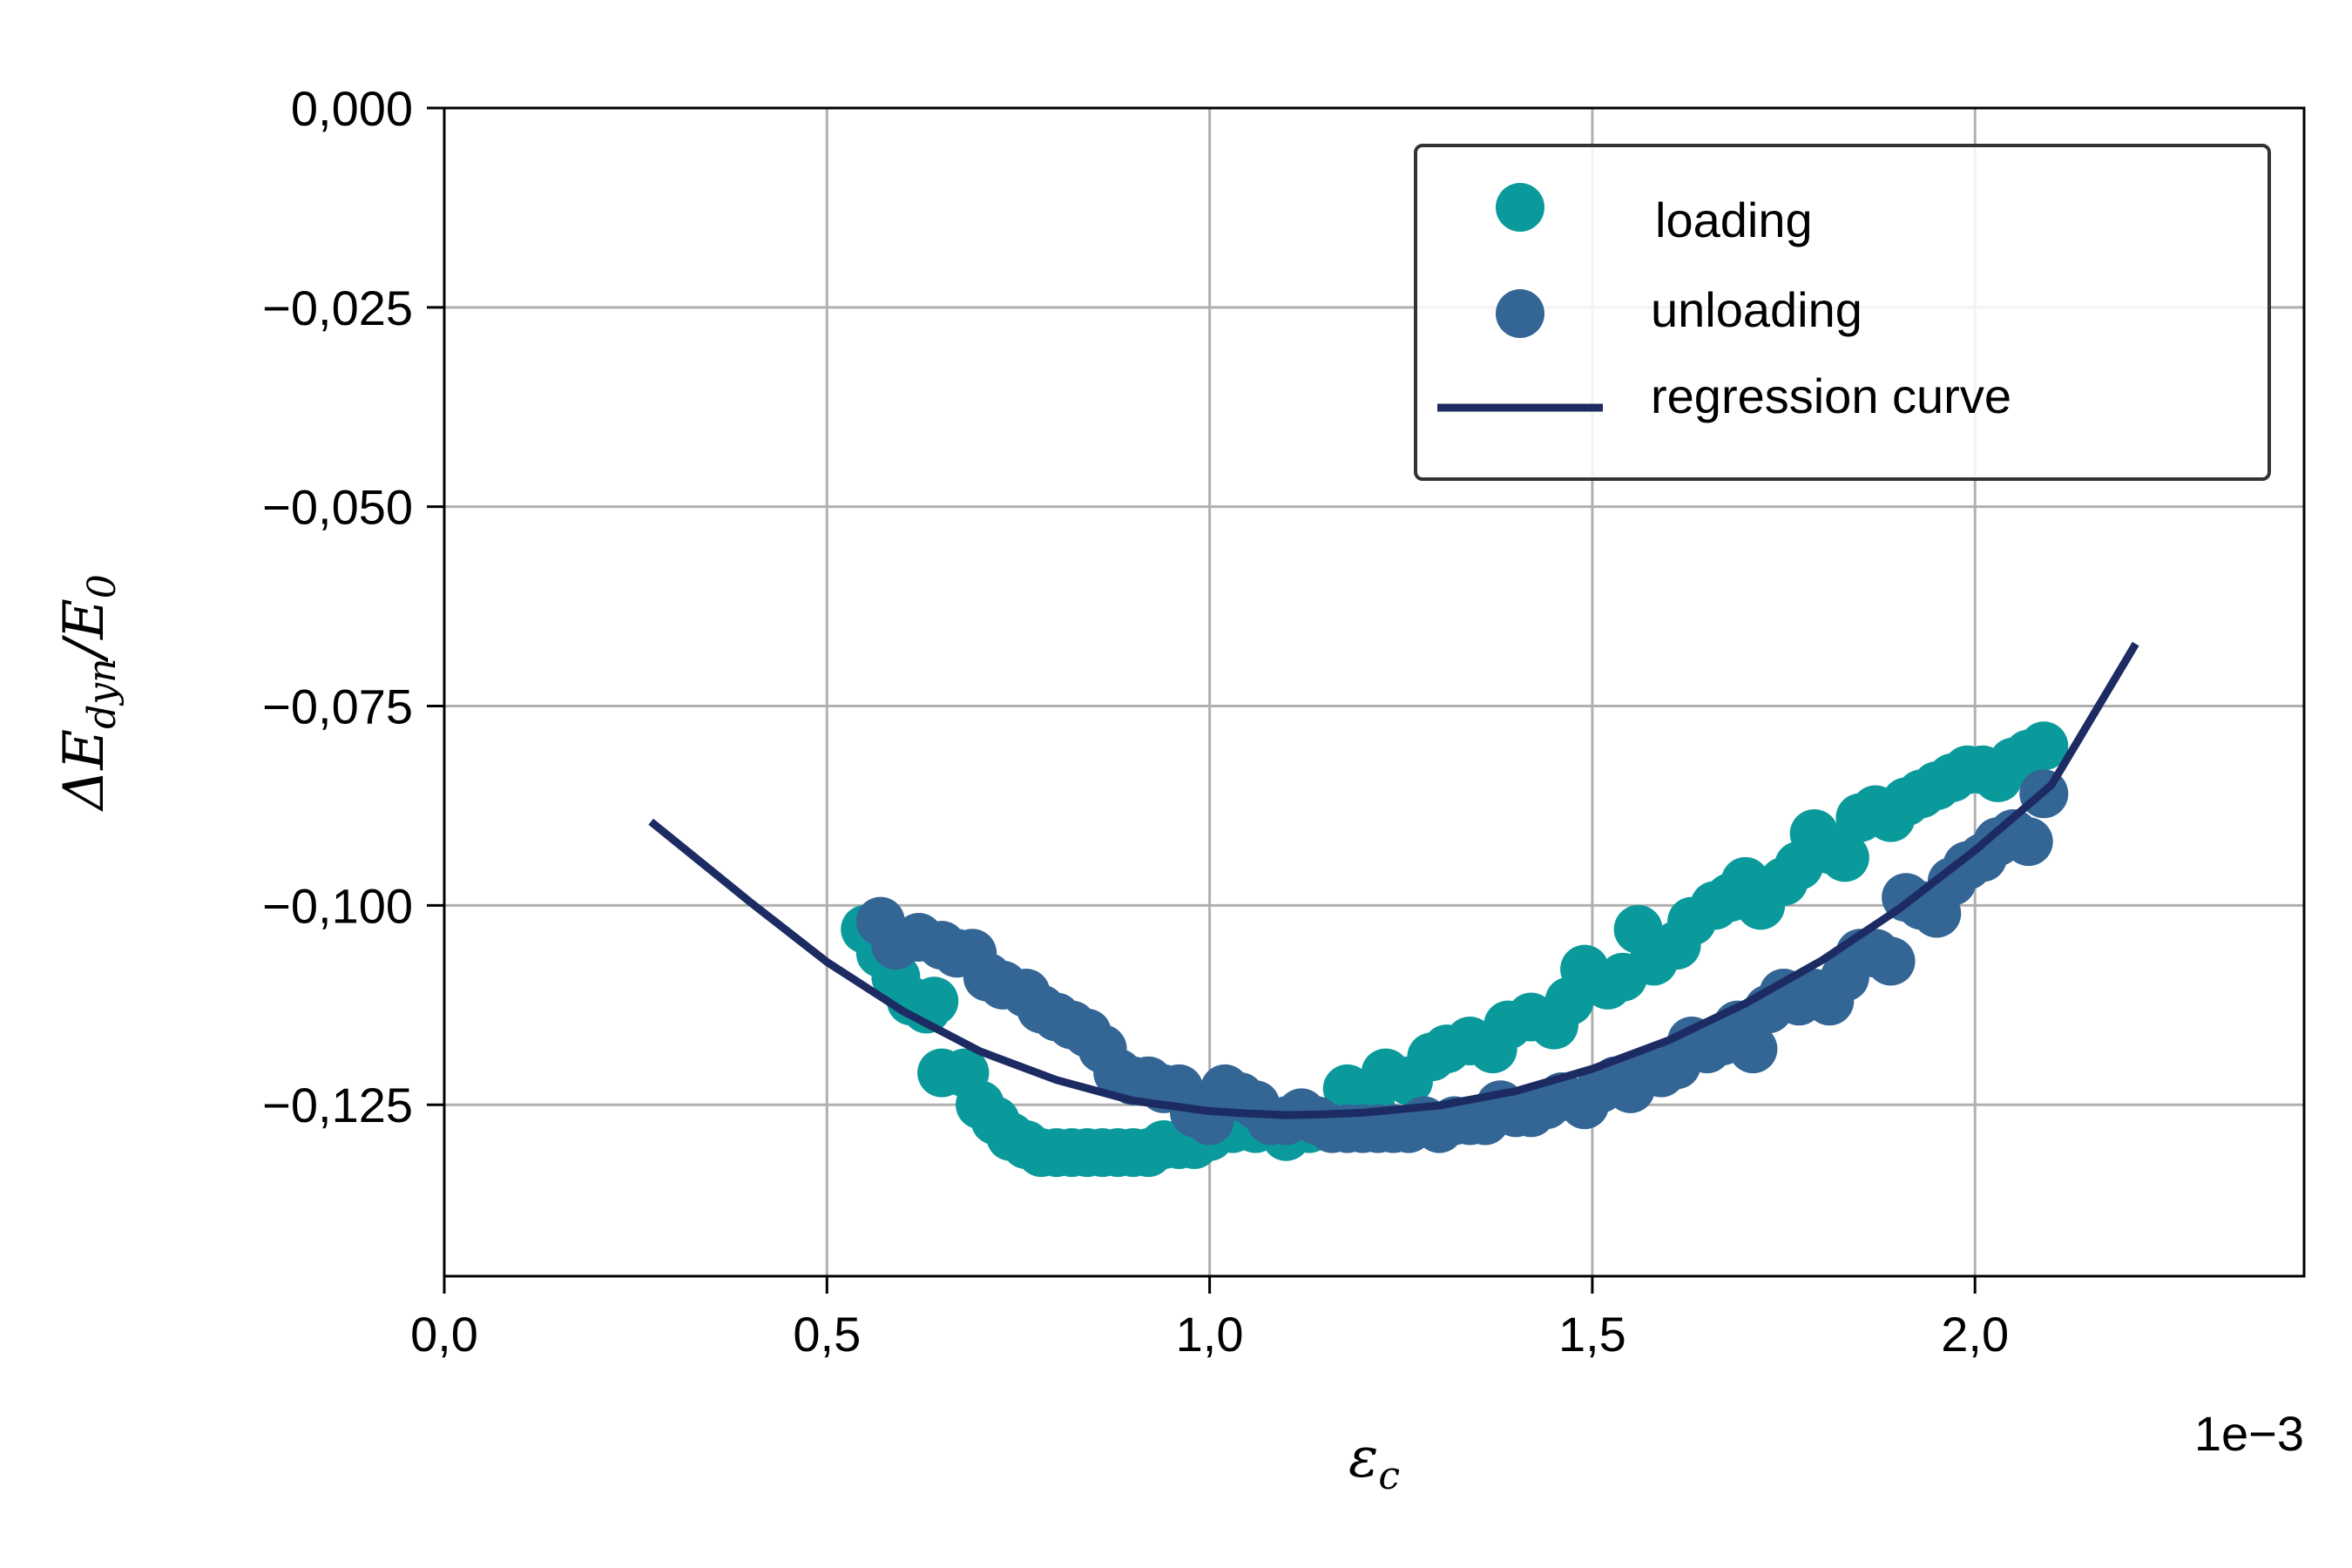 This screenshot has height=1568, width=2352. Describe the element at coordinates (2249, 1433) in the screenshot. I see `x-offset-label: 1e−3` at that location.